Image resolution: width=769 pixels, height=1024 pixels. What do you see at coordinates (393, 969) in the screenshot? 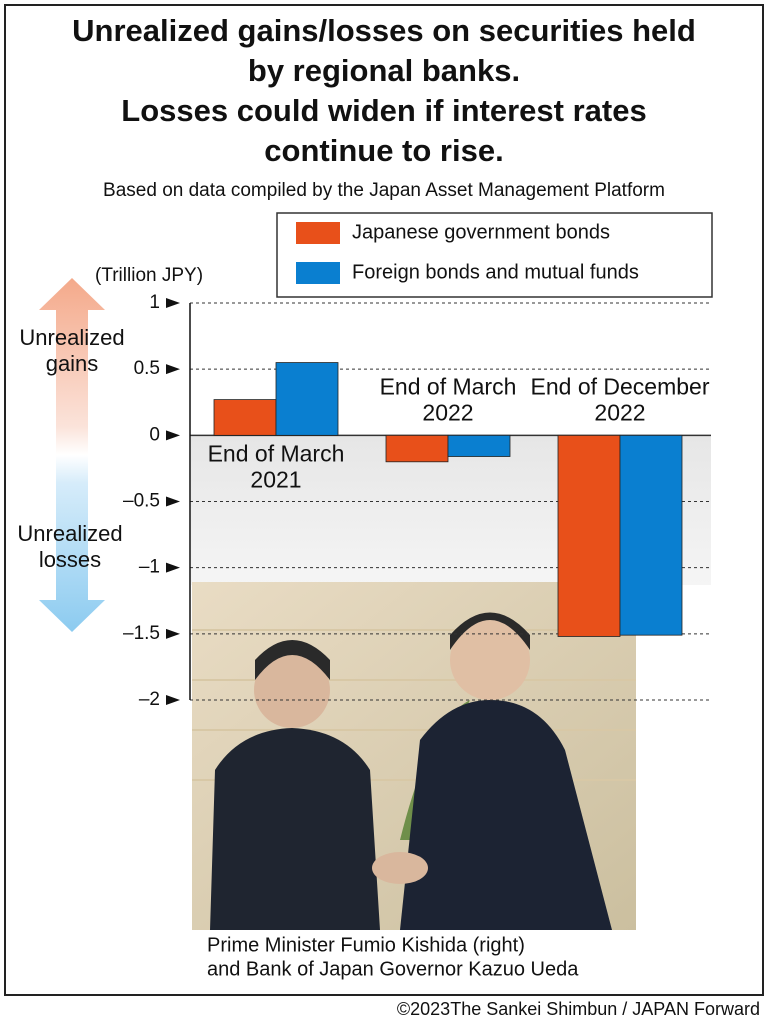
I see `caption: and Bank of Japan Governor Kazuo Ueda` at bounding box center [393, 969].